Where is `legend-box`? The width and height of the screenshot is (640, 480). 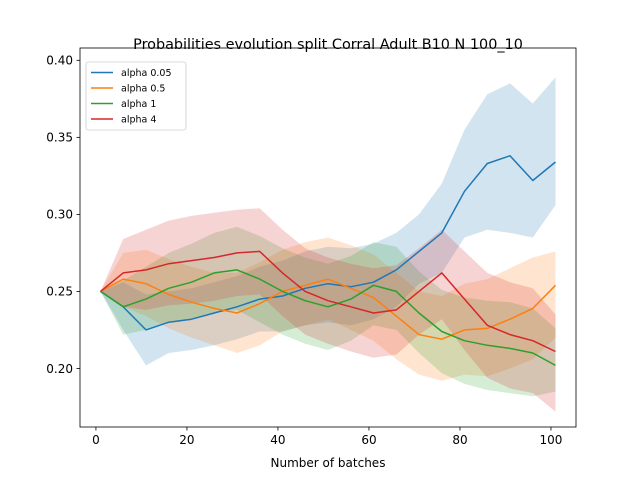 legend-box is located at coordinates (136, 96).